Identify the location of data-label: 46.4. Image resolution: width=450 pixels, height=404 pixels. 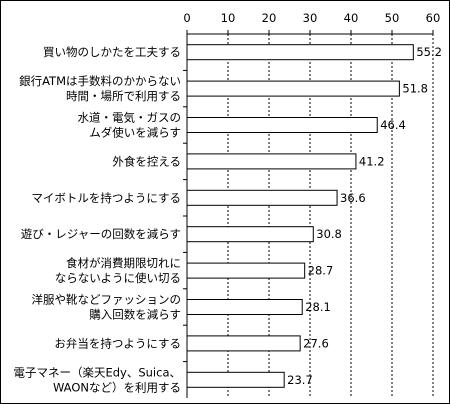
(393, 125).